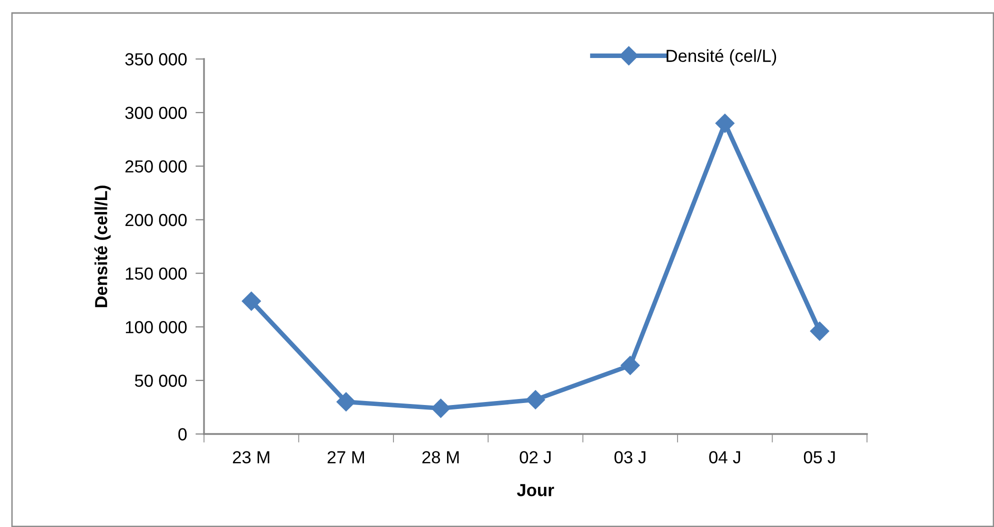 The width and height of the screenshot is (994, 527). Describe the element at coordinates (182, 434) in the screenshot. I see `y-tick-label: 0` at that location.